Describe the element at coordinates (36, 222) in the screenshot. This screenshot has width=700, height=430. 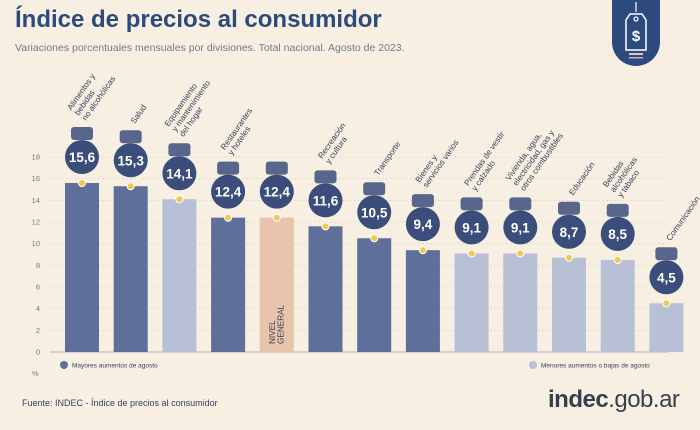
I see `y-tick-label: 12` at that location.